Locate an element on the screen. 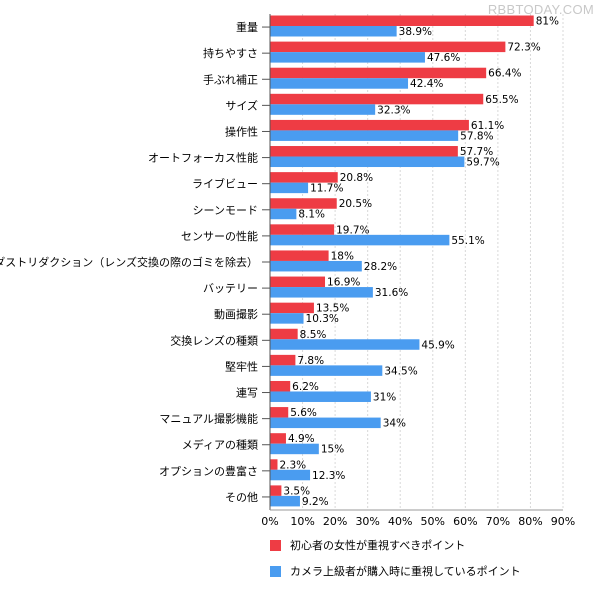 Image resolution: width=600 pixels, height=600 pixels. data-label-series2: 10.3% is located at coordinates (322, 319).